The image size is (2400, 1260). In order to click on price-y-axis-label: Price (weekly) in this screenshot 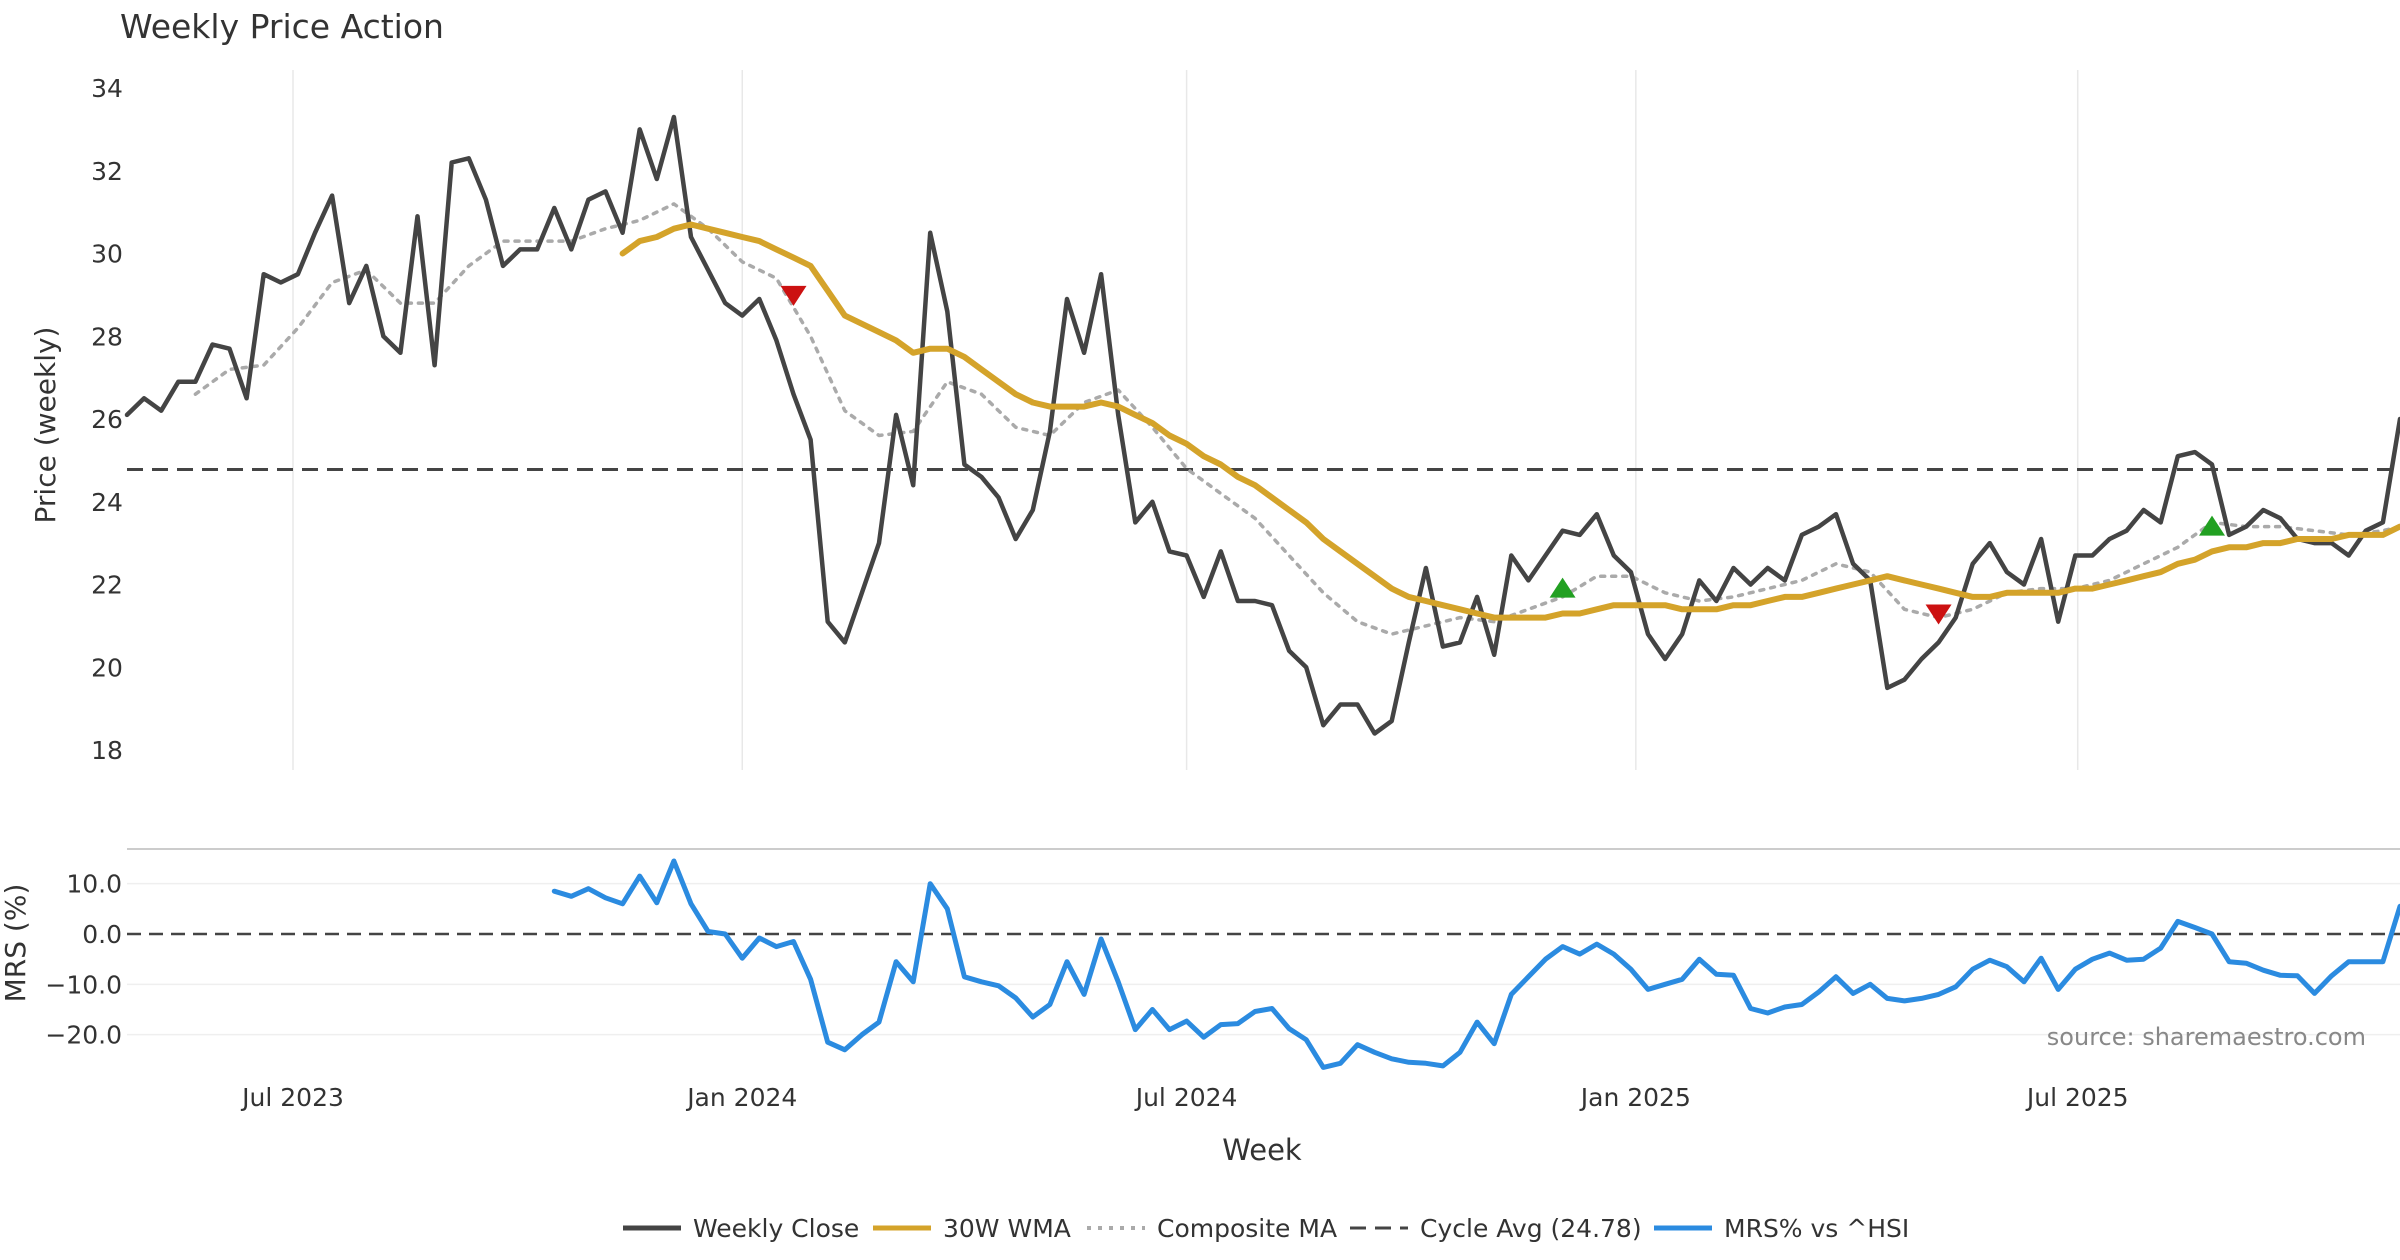, I will do `click(45, 425)`.